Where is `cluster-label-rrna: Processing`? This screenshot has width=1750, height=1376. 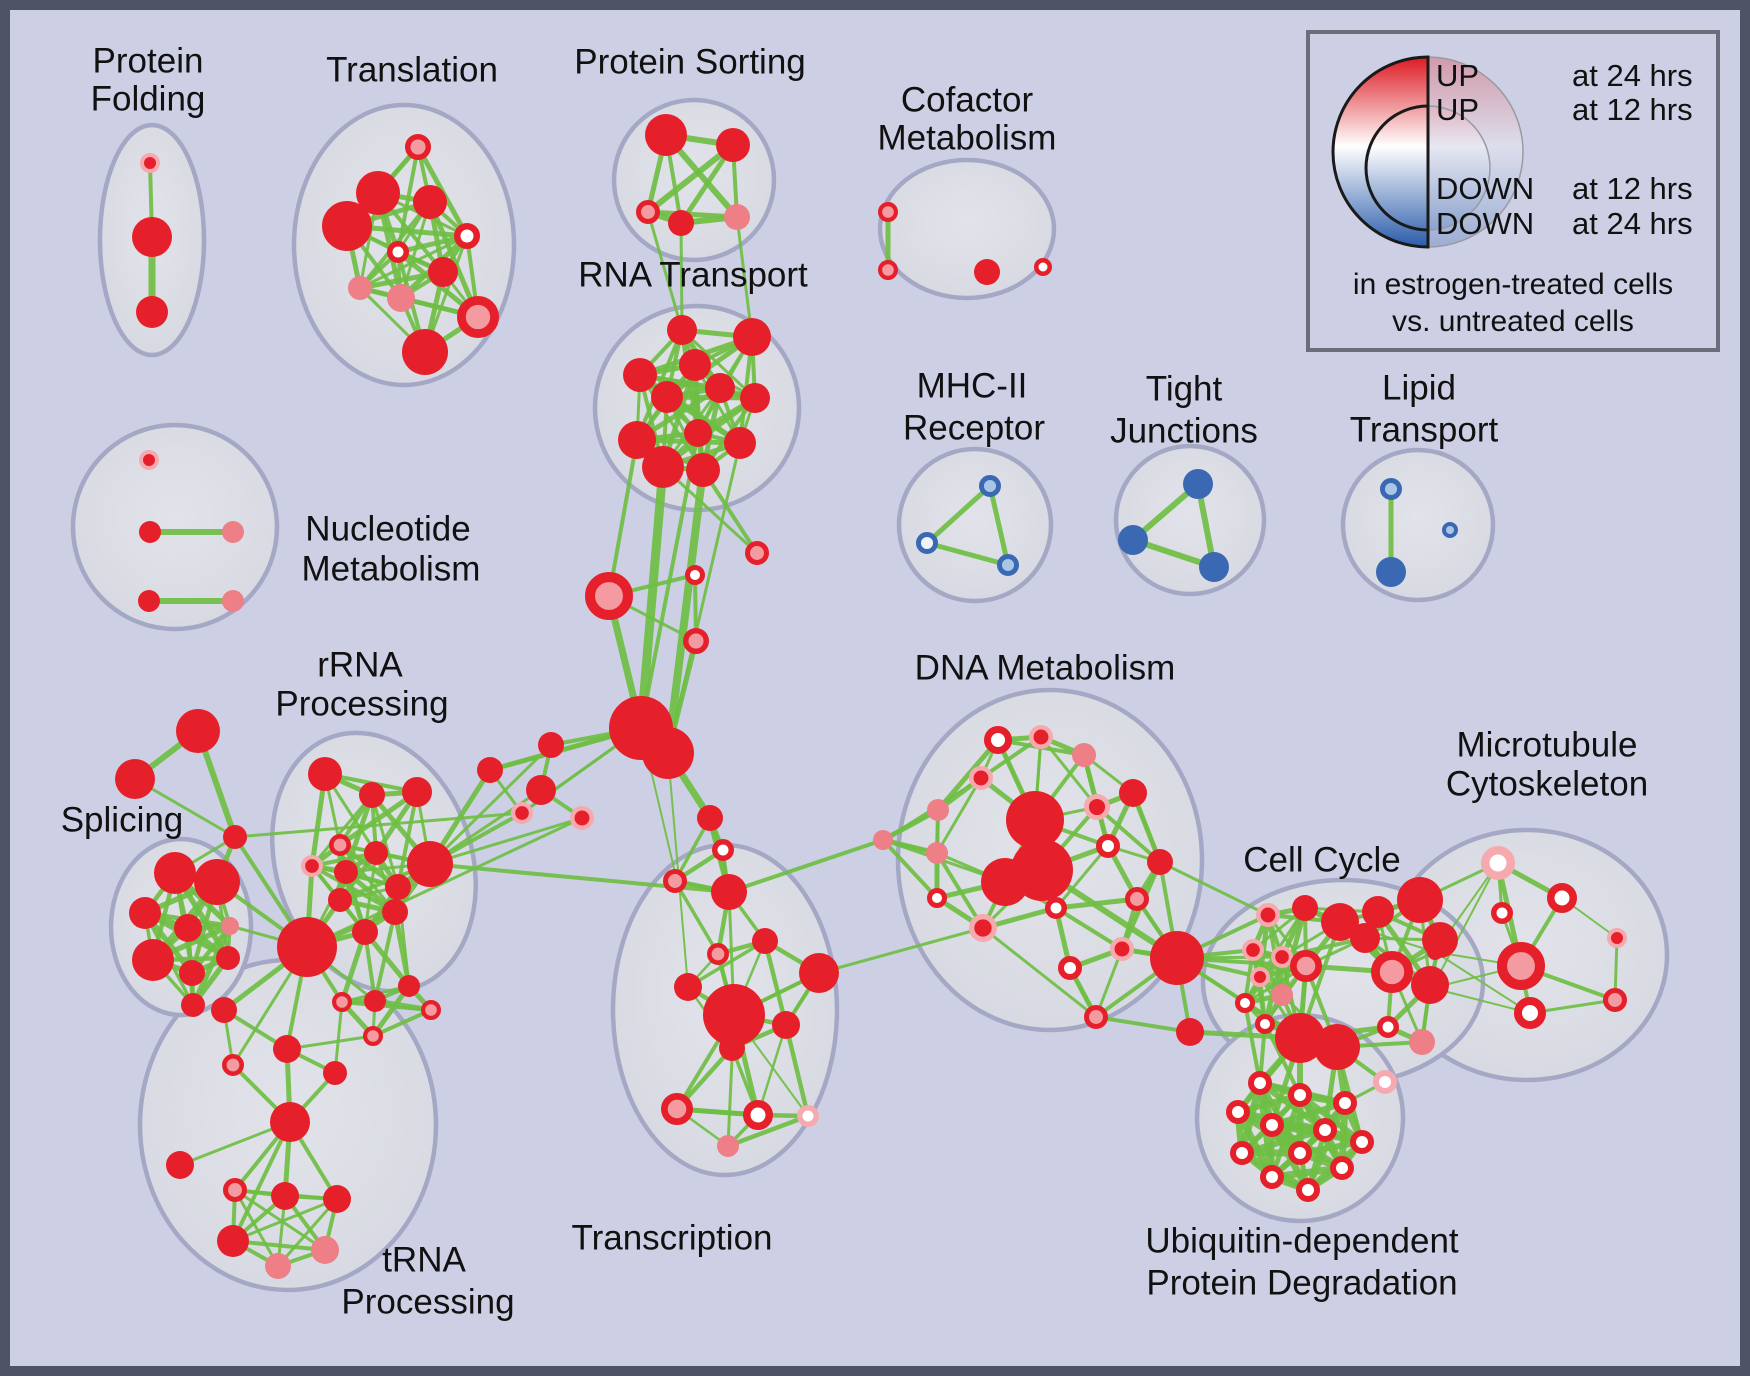 cluster-label-rrna: Processing is located at coordinates (361, 703).